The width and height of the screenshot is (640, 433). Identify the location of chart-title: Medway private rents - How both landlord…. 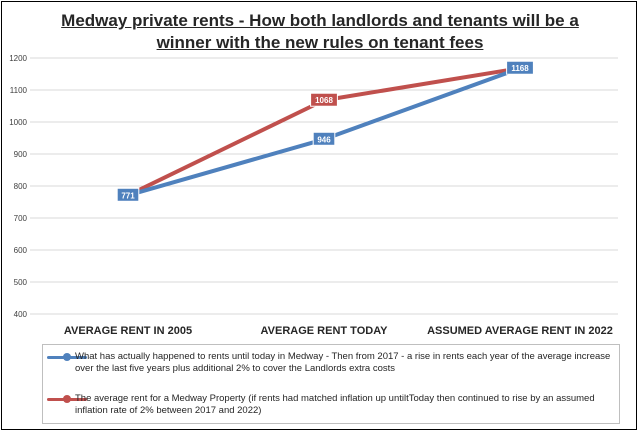
(320, 32).